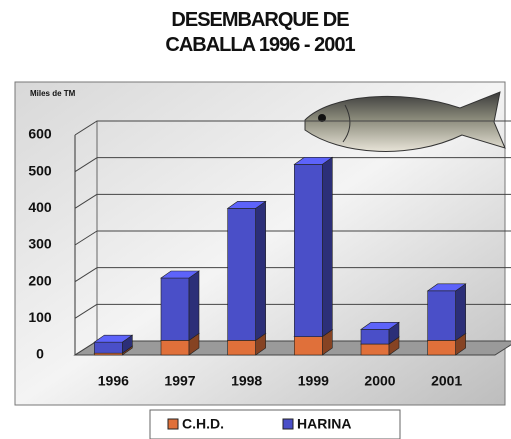 This screenshot has width=511, height=439. Describe the element at coordinates (203, 424) in the screenshot. I see `legend-label: C.H.D.` at that location.